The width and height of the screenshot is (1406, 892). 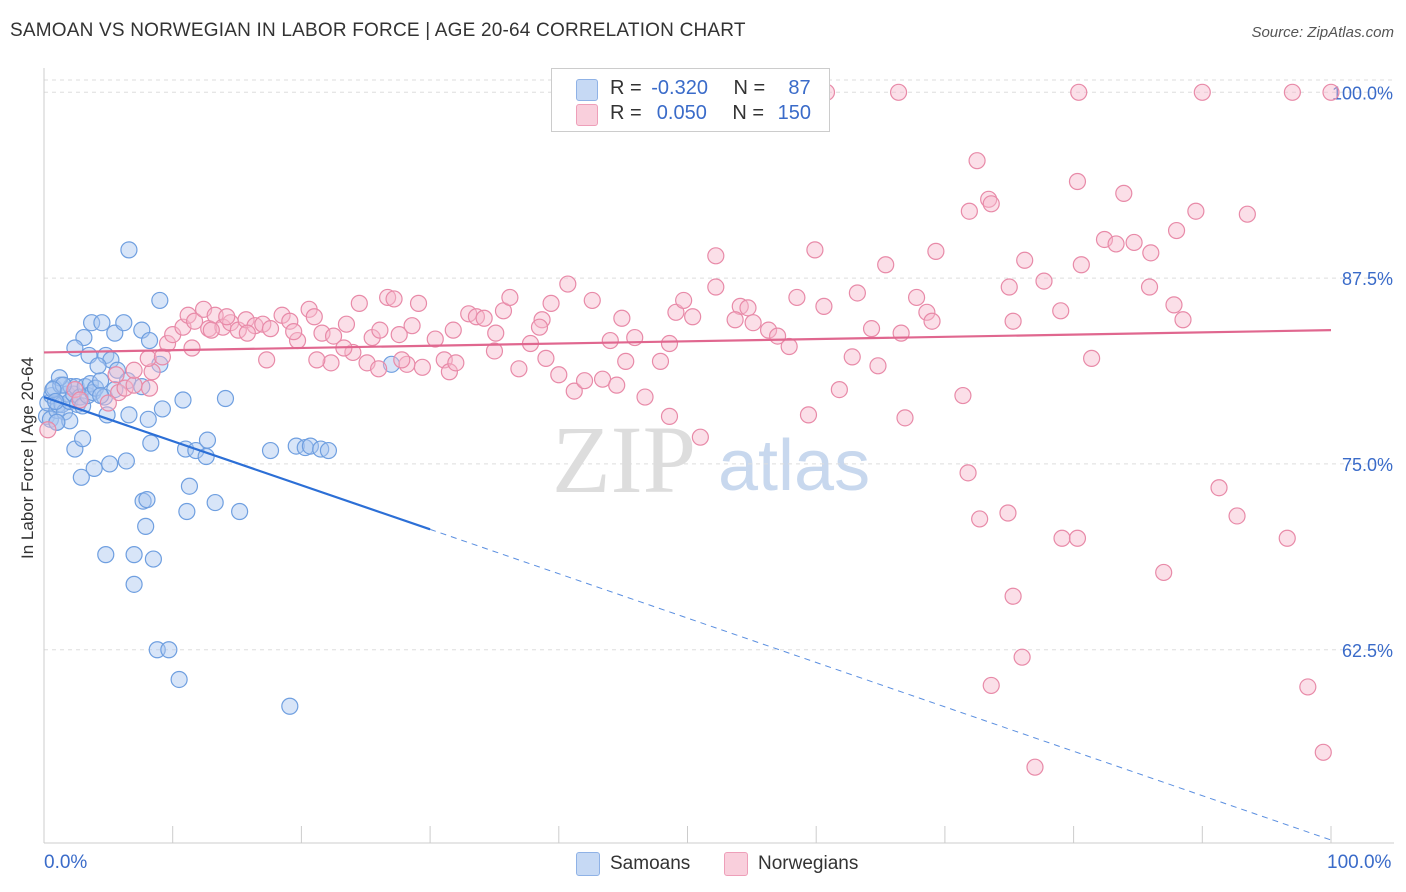 What do you see at coordinates (794, 113) in the screenshot?
I see `n-value: 150` at bounding box center [794, 113].